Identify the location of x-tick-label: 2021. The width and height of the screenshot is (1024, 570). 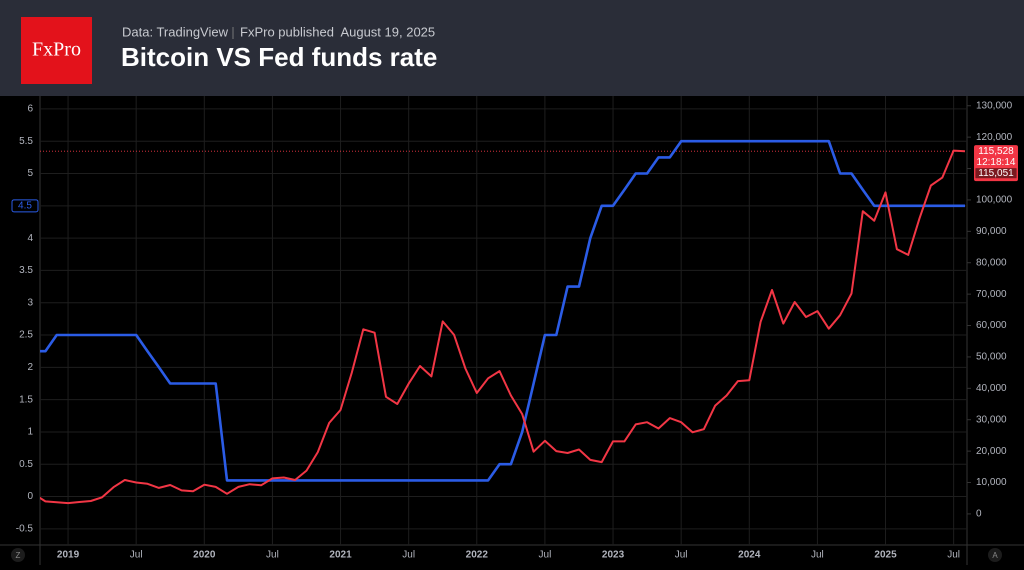
(340, 555).